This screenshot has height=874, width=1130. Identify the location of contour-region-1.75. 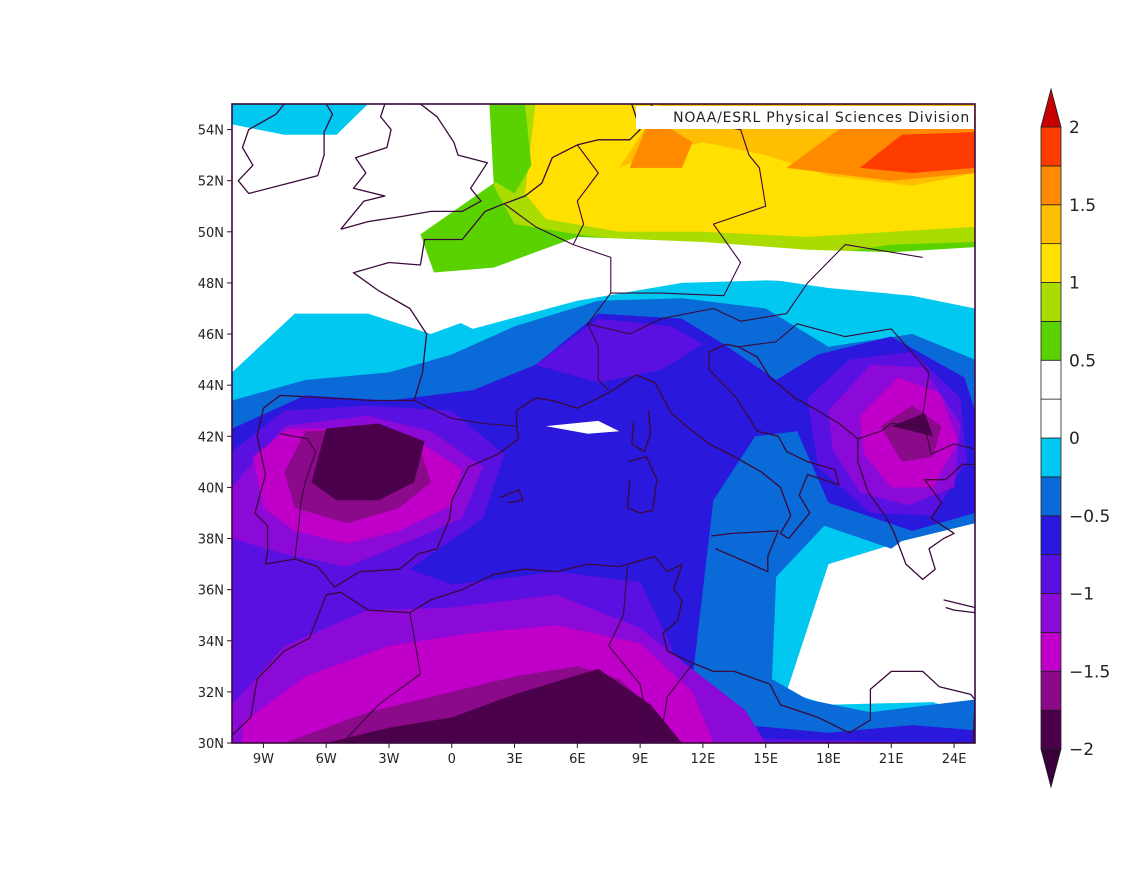
(917, 152).